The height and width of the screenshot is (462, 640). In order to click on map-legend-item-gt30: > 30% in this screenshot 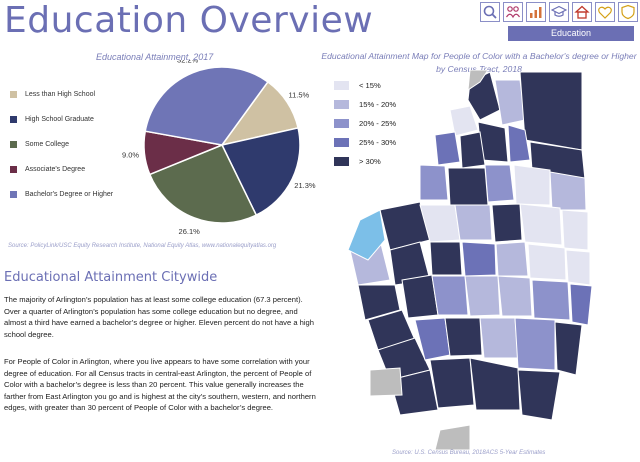, I will do `click(365, 161)`.